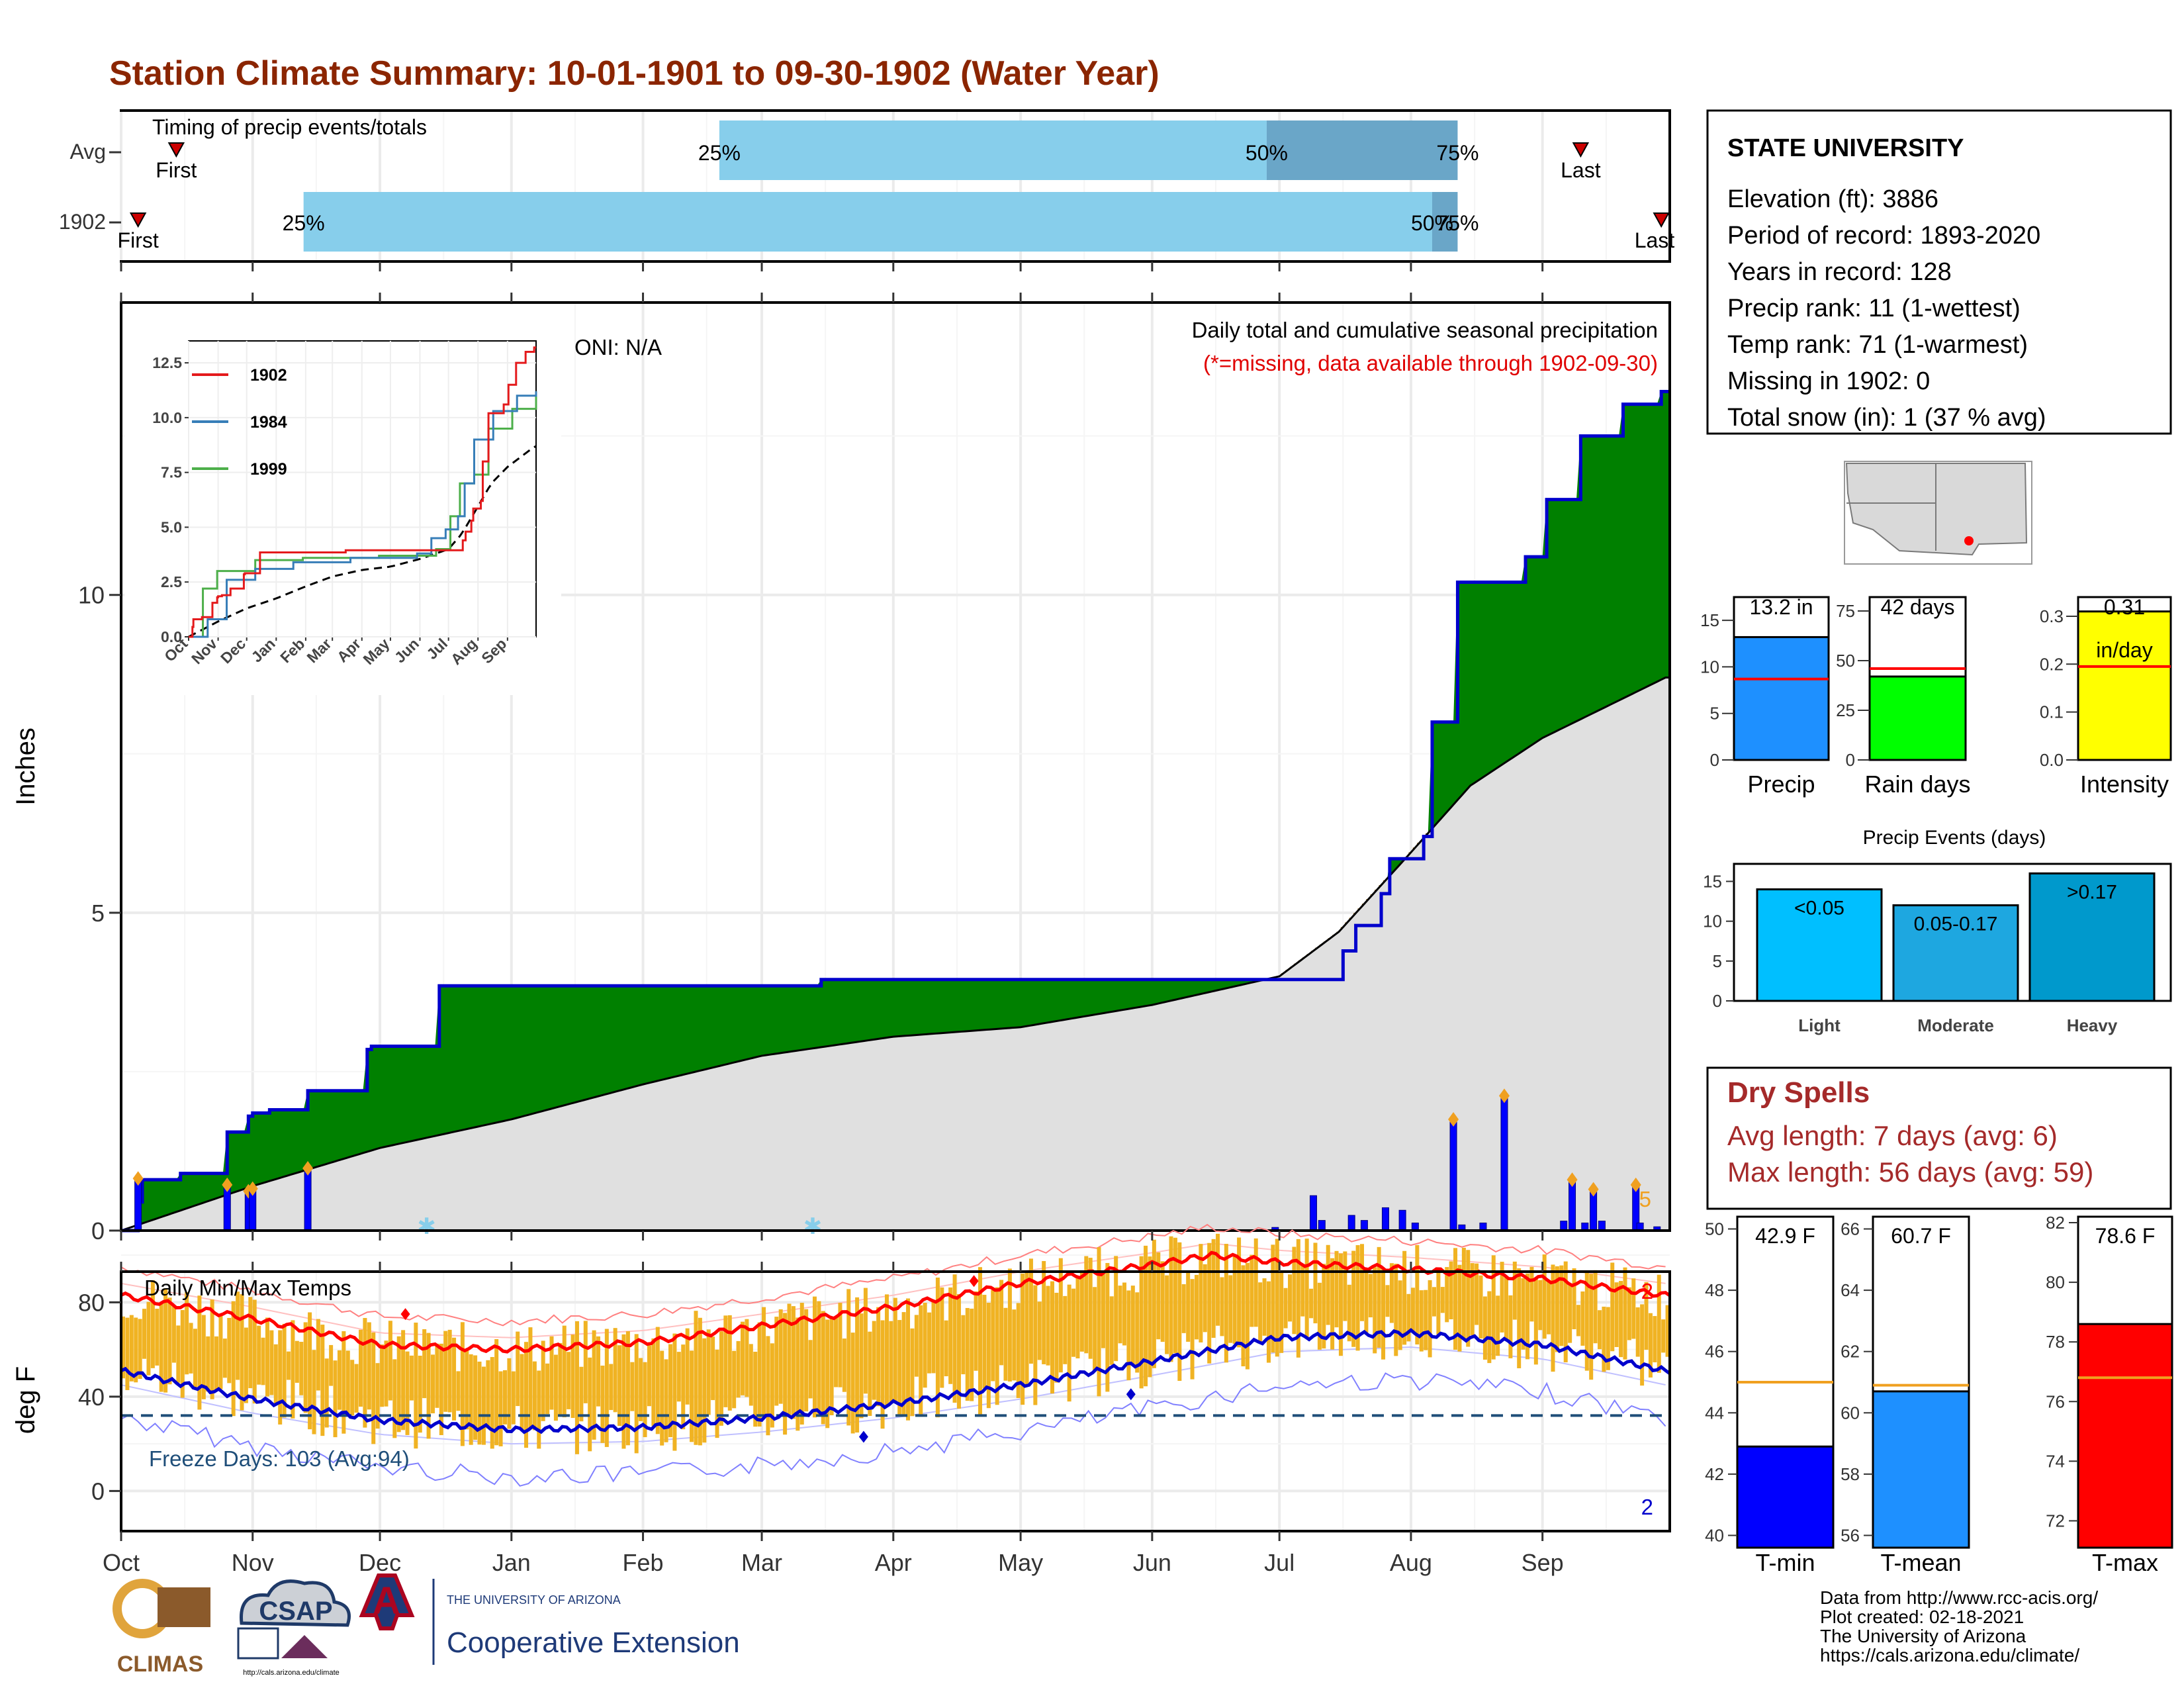  Describe the element at coordinates (1851, 1229) in the screenshot. I see `y-tick-label: 66` at that location.